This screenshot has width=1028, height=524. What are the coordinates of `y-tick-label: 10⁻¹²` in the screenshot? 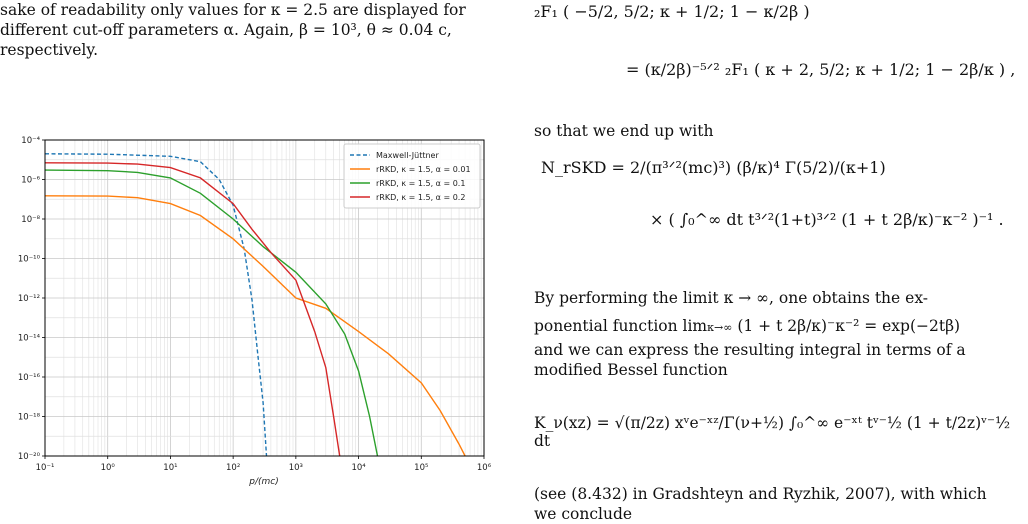 It's located at (29, 299).